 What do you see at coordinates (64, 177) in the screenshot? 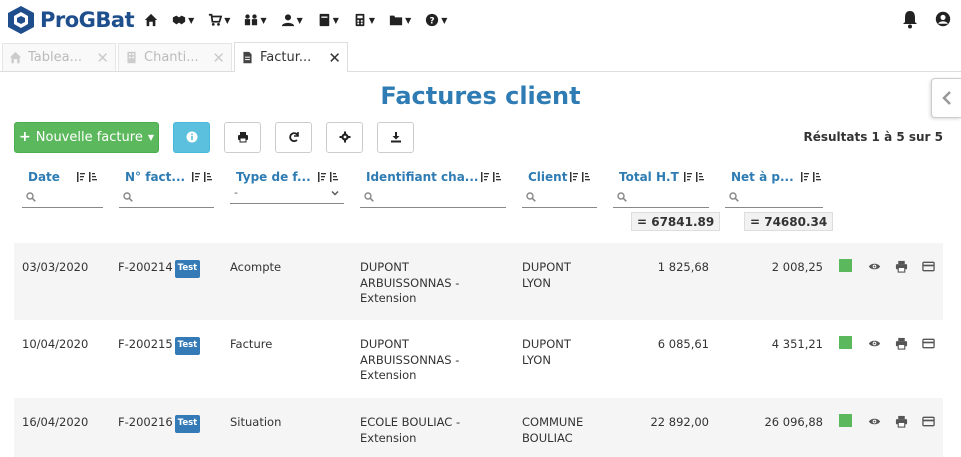
I see `col-header-date: Date` at bounding box center [64, 177].